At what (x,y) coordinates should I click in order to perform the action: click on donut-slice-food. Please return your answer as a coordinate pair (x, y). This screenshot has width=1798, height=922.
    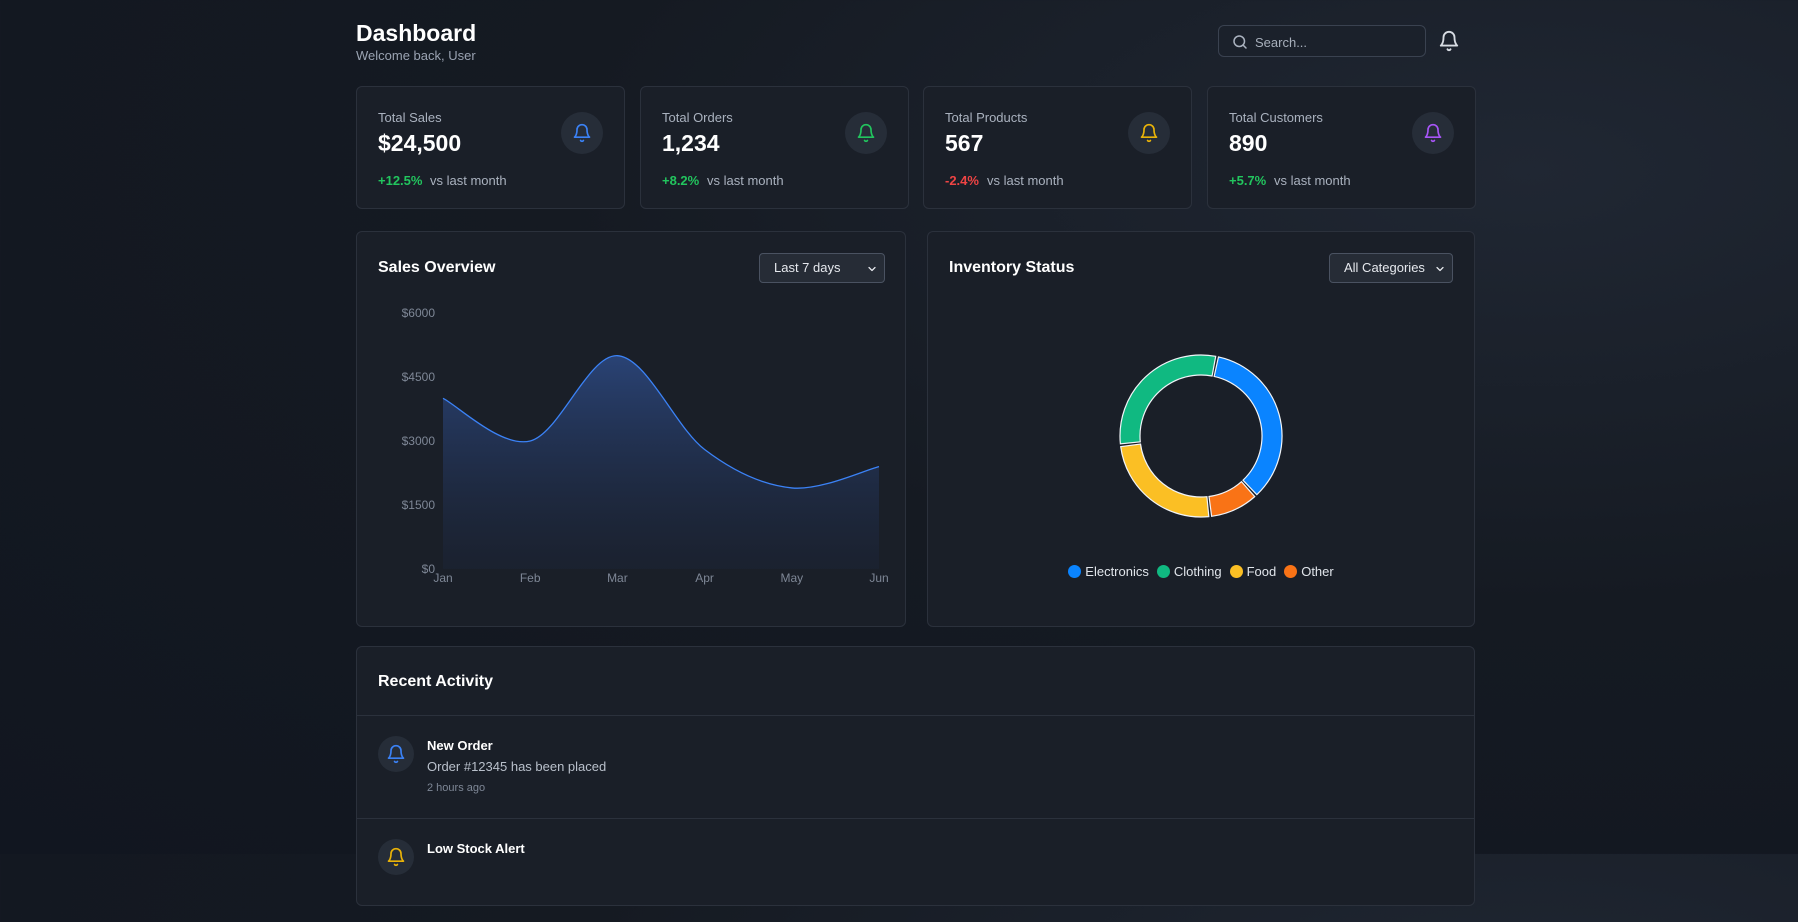
    Looking at the image, I should click on (1165, 480).